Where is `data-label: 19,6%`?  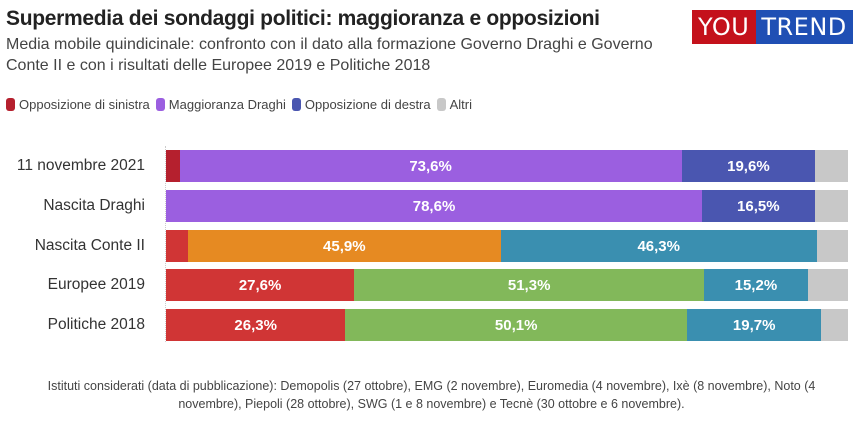 data-label: 19,6% is located at coordinates (748, 166).